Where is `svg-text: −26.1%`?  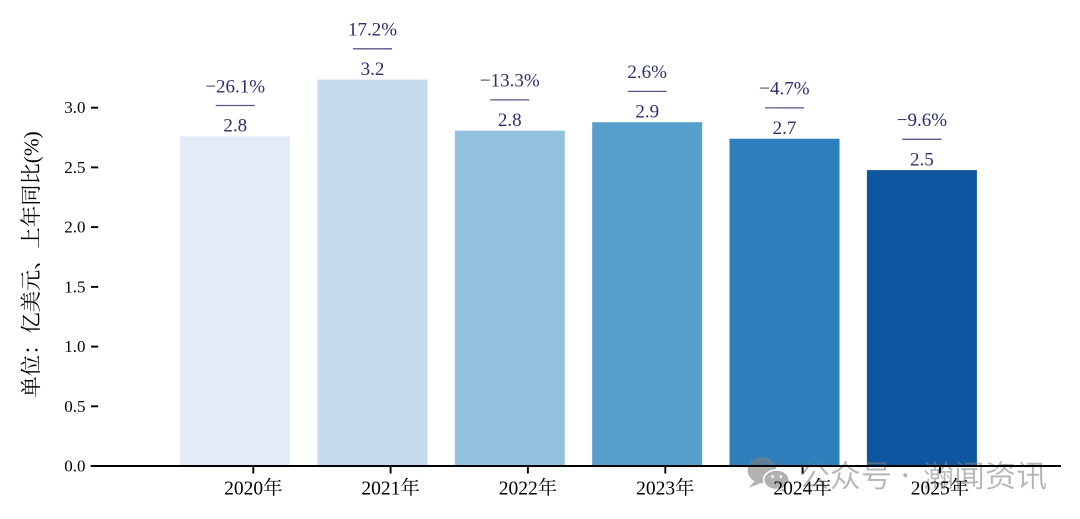 svg-text: −26.1% is located at coordinates (235, 86).